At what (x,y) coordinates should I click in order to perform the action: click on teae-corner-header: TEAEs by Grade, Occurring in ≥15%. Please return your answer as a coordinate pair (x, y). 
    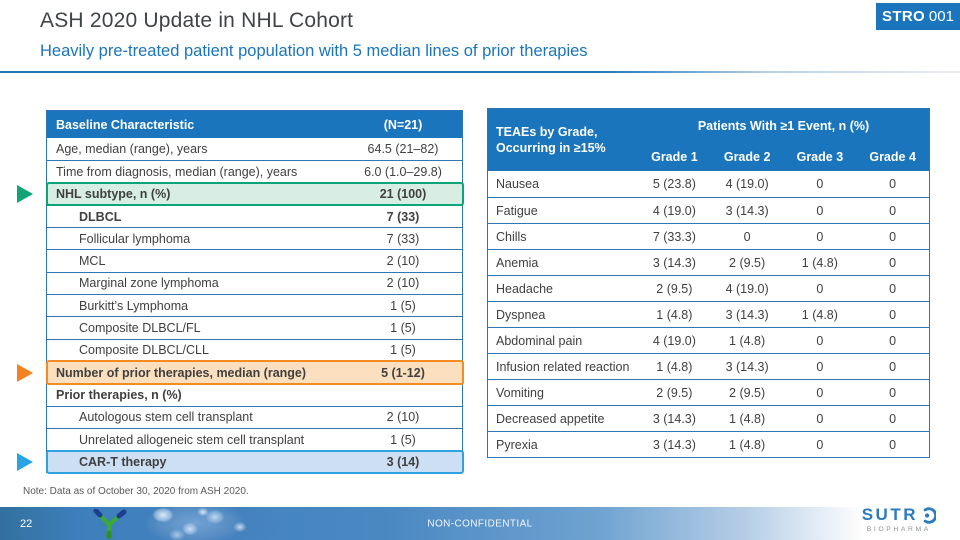
    Looking at the image, I should click on (563, 140).